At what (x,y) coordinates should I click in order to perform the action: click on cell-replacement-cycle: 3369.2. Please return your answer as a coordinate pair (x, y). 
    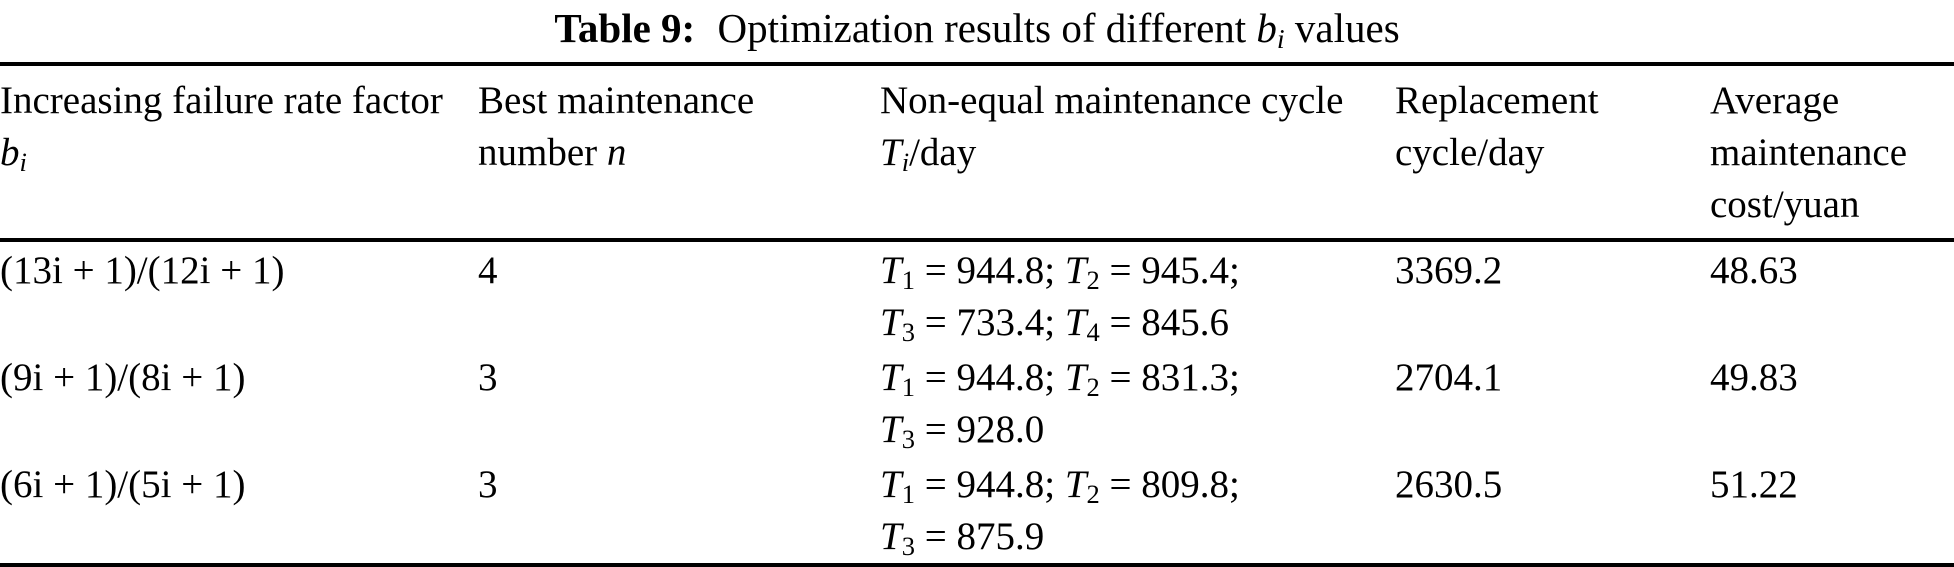
    Looking at the image, I should click on (1449, 270).